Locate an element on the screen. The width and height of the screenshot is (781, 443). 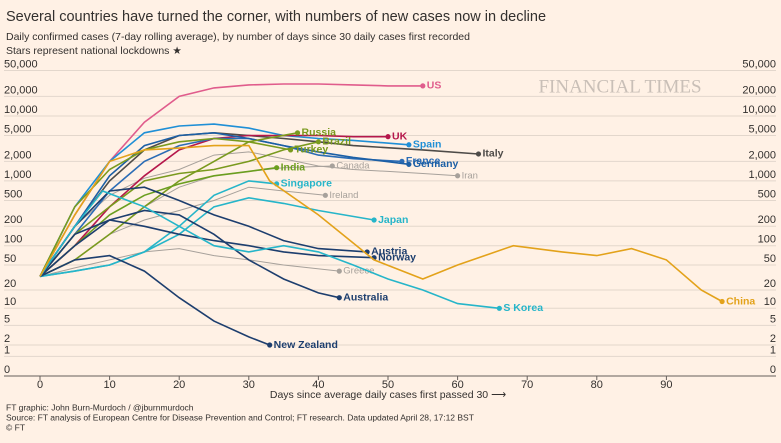
series-label: Japan is located at coordinates (393, 220).